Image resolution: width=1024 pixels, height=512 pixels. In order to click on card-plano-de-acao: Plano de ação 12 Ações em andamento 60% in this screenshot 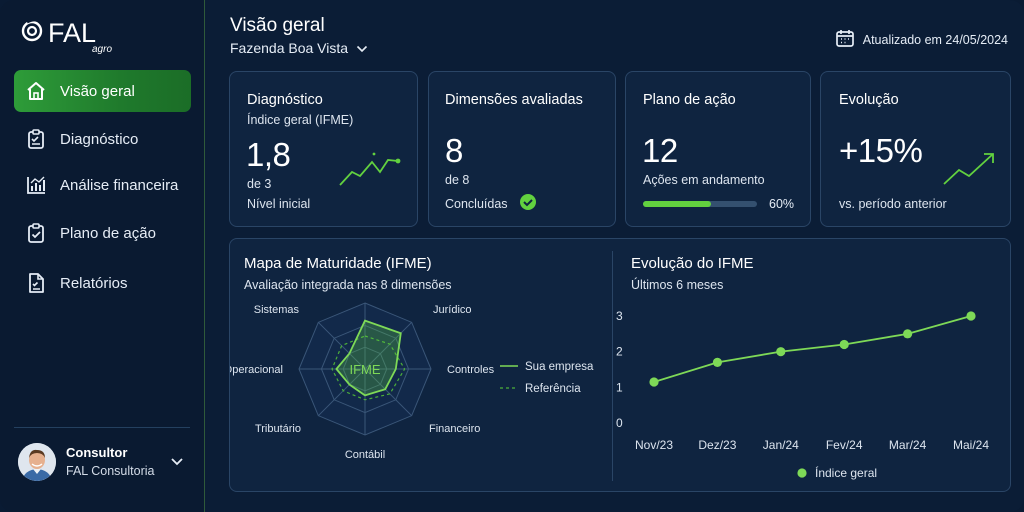, I will do `click(718, 149)`.